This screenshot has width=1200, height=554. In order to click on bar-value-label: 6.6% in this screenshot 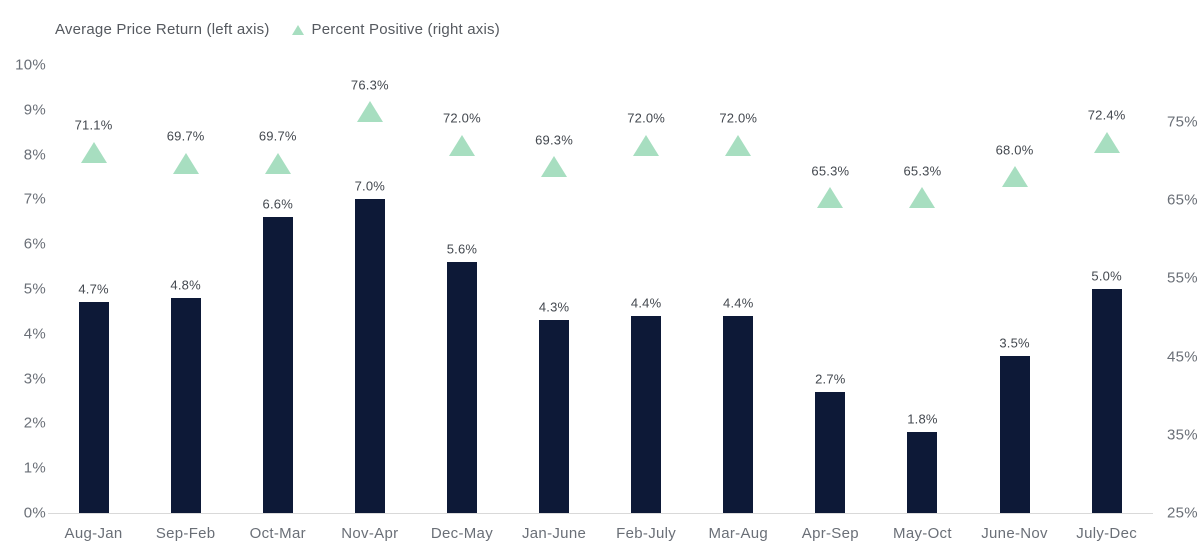, I will do `click(277, 204)`.